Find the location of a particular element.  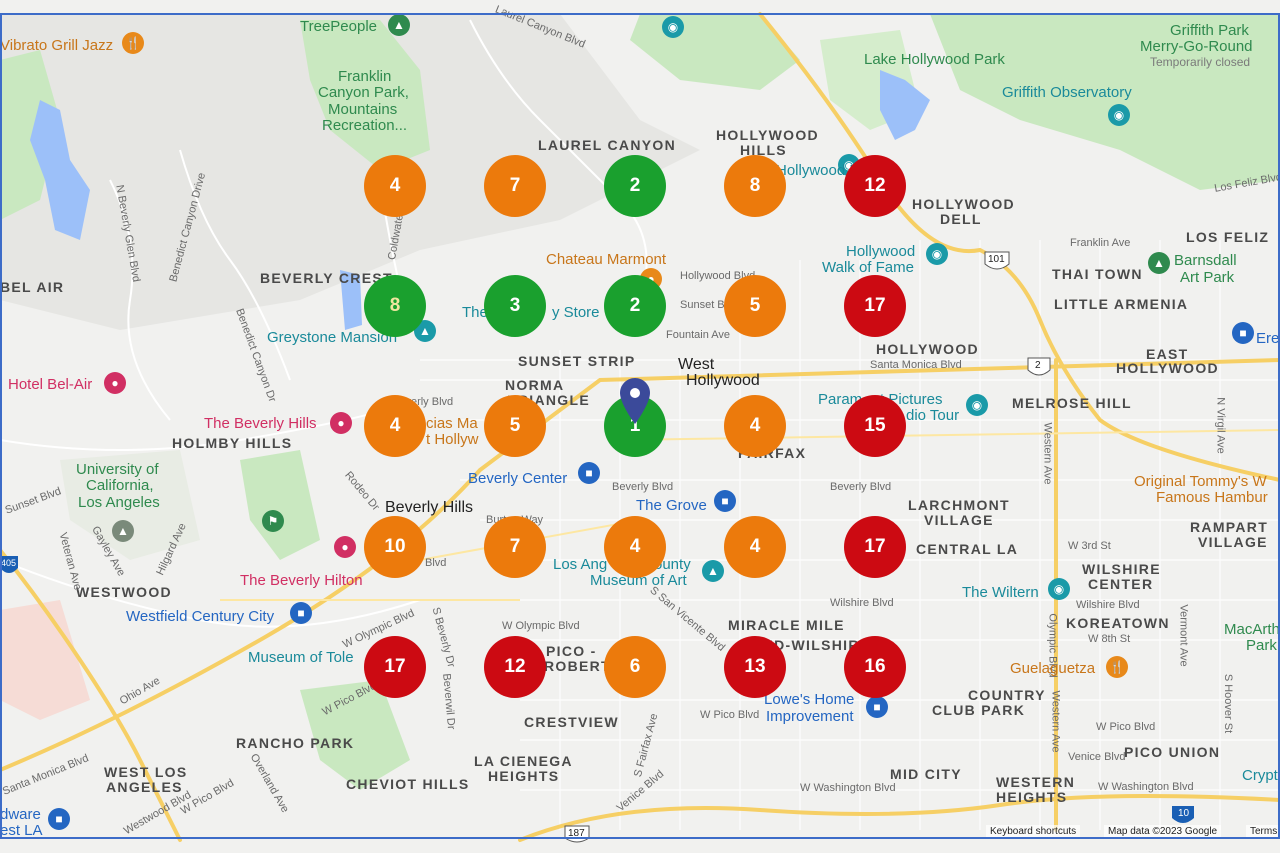

cluster-marker: 13 is located at coordinates (755, 667).